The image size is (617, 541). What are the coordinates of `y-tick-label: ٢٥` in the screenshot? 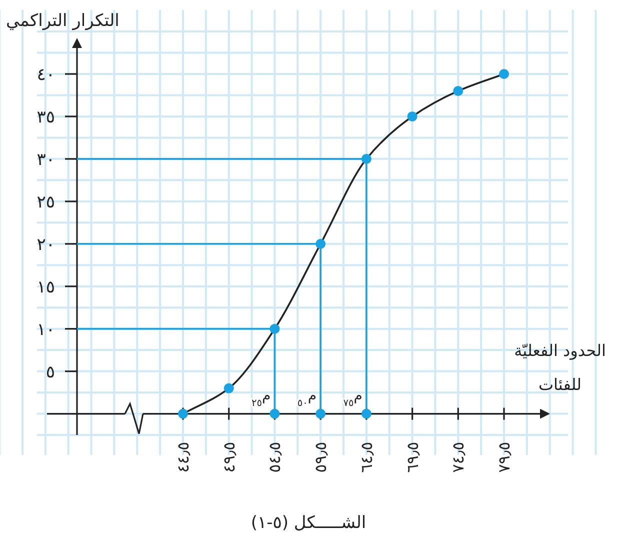 It's located at (45, 202).